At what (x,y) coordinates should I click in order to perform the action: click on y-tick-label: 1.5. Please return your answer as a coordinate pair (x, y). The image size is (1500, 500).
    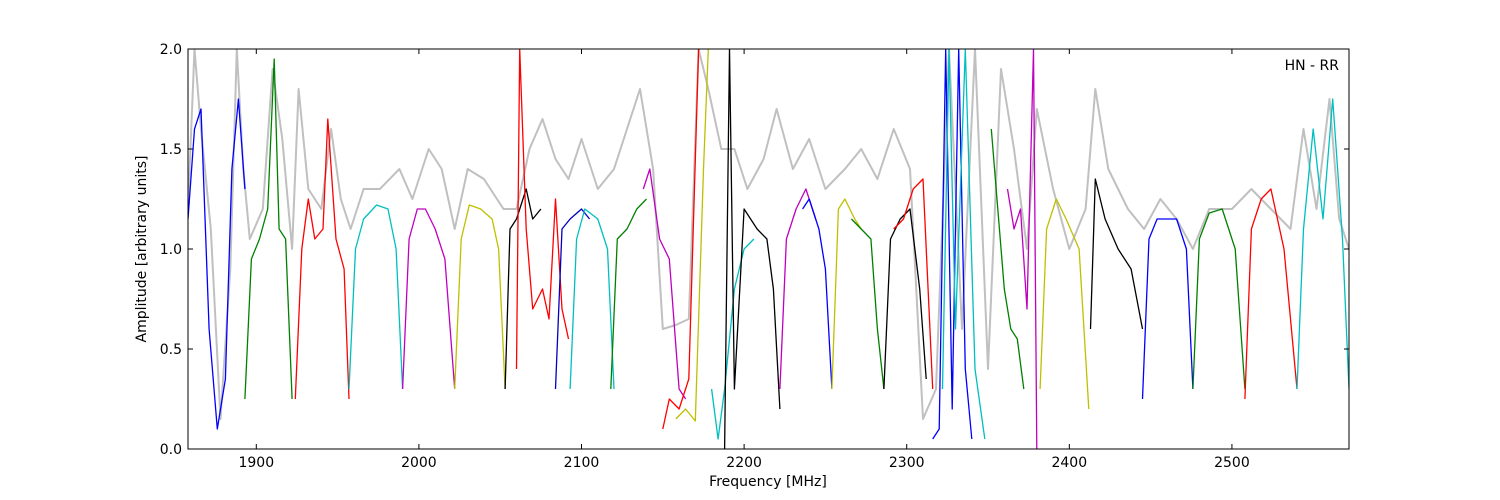
    Looking at the image, I should click on (171, 150).